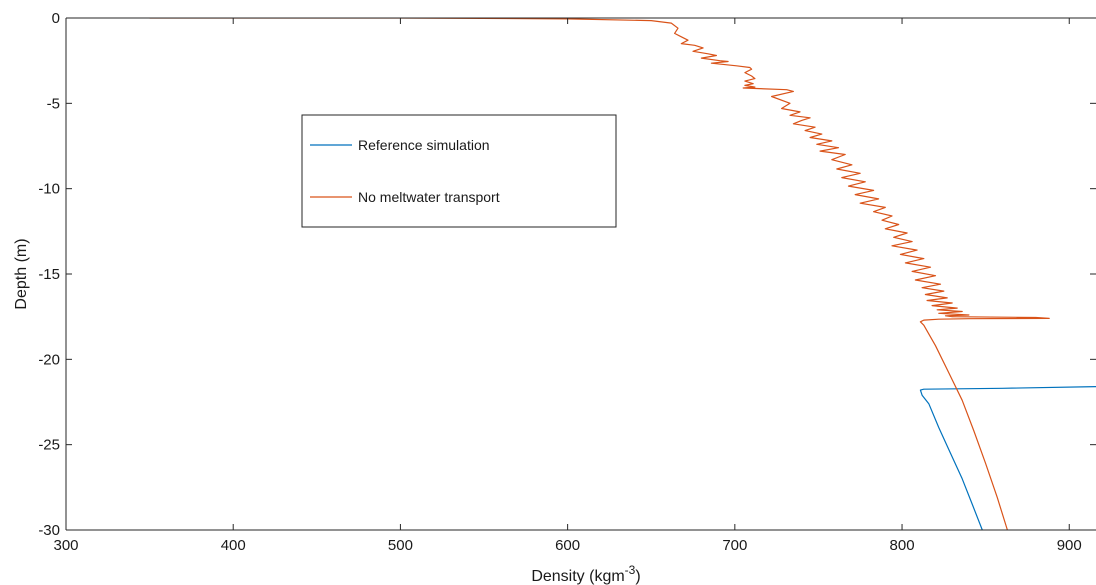  Describe the element at coordinates (233, 545) in the screenshot. I see `x-tick-label: 400` at that location.